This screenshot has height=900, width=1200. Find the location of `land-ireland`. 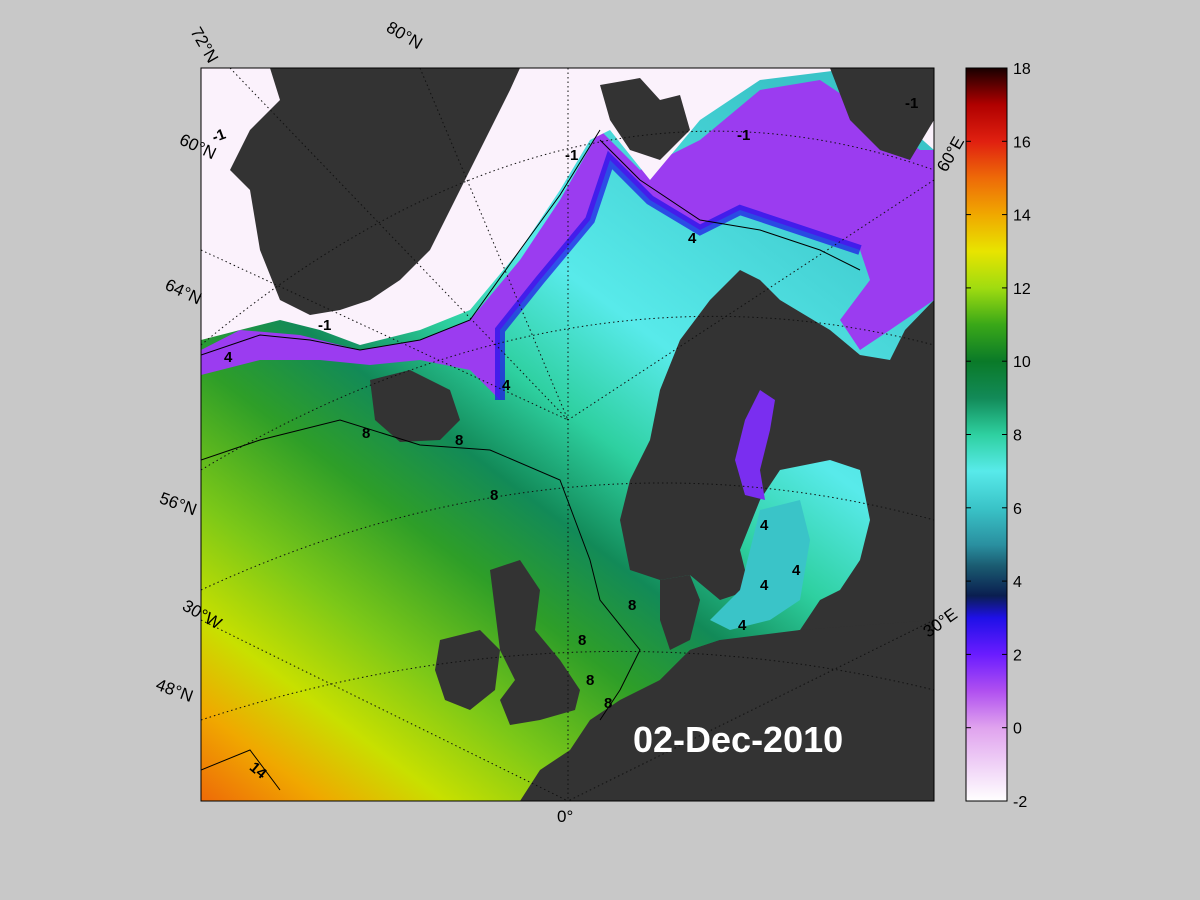

land-ireland is located at coordinates (467, 670).